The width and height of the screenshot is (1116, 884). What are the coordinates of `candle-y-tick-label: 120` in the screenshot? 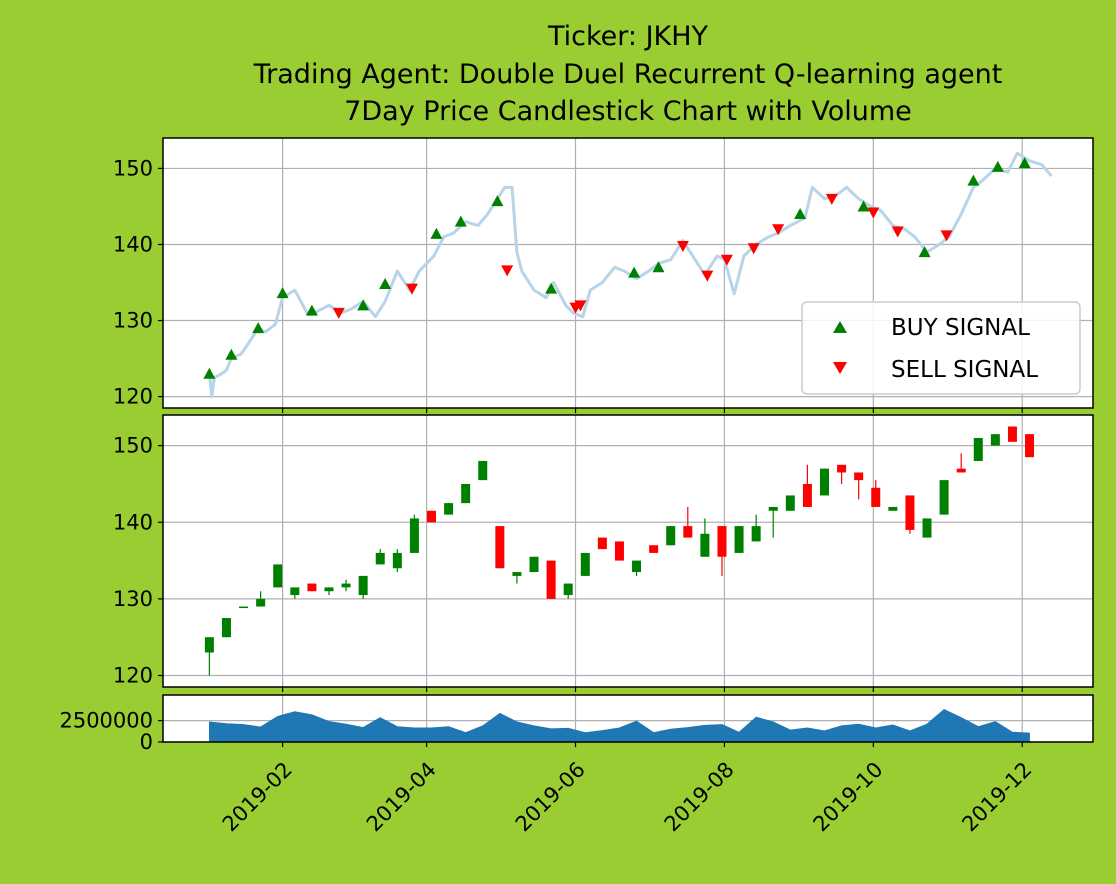 It's located at (133, 676).